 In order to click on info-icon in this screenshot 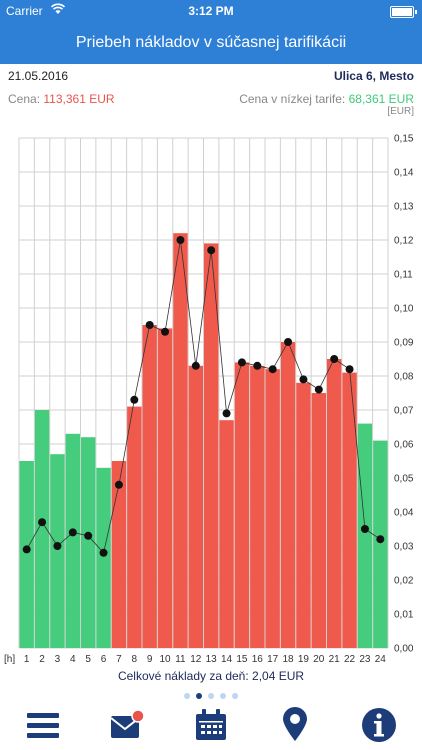, I will do `click(379, 725)`.